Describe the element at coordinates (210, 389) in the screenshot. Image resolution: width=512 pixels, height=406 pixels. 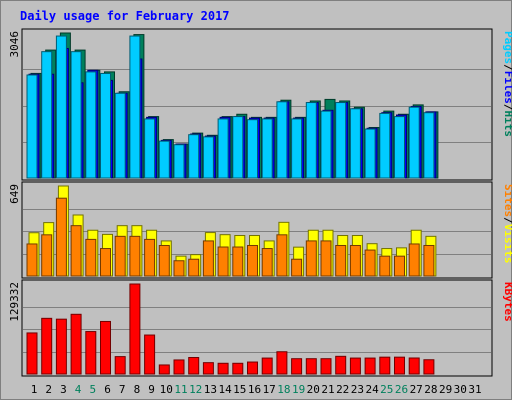
I see `day-label-13: 13` at that location.